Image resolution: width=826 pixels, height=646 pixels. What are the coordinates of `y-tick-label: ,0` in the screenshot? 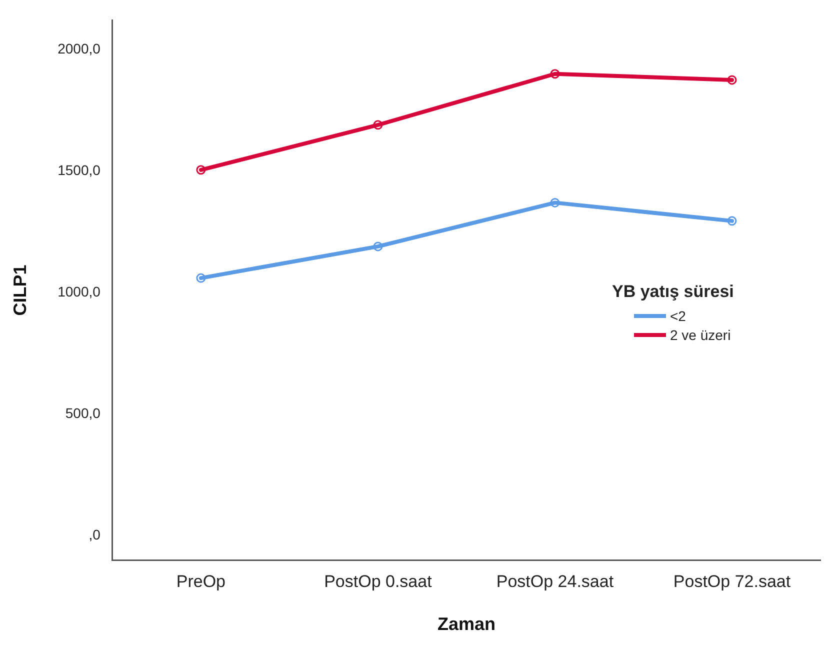 It's located at (94, 534).